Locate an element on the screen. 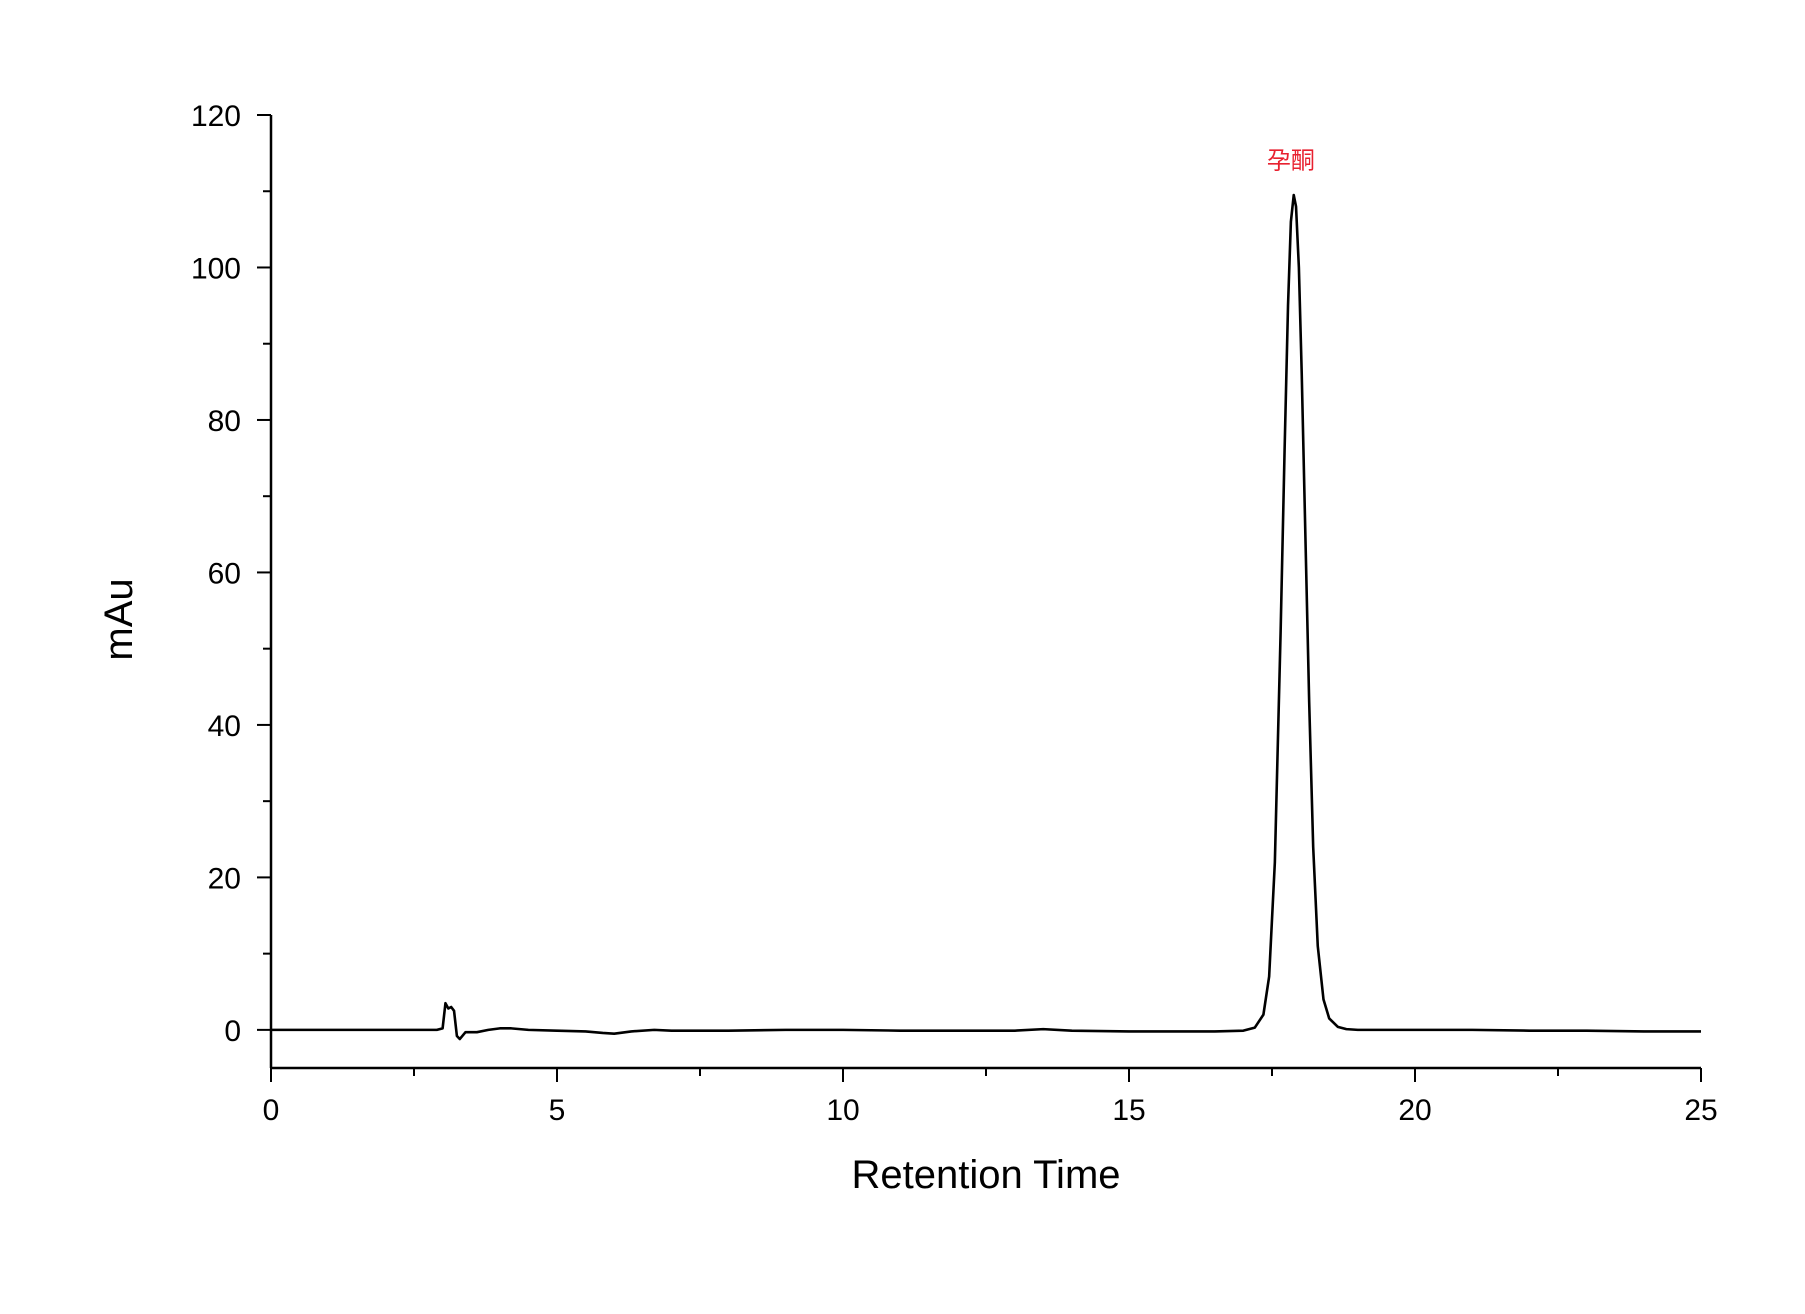 Image resolution: width=1805 pixels, height=1314 pixels. y-axis: 0 20 40 60 80 100 120 is located at coordinates (232, 584).